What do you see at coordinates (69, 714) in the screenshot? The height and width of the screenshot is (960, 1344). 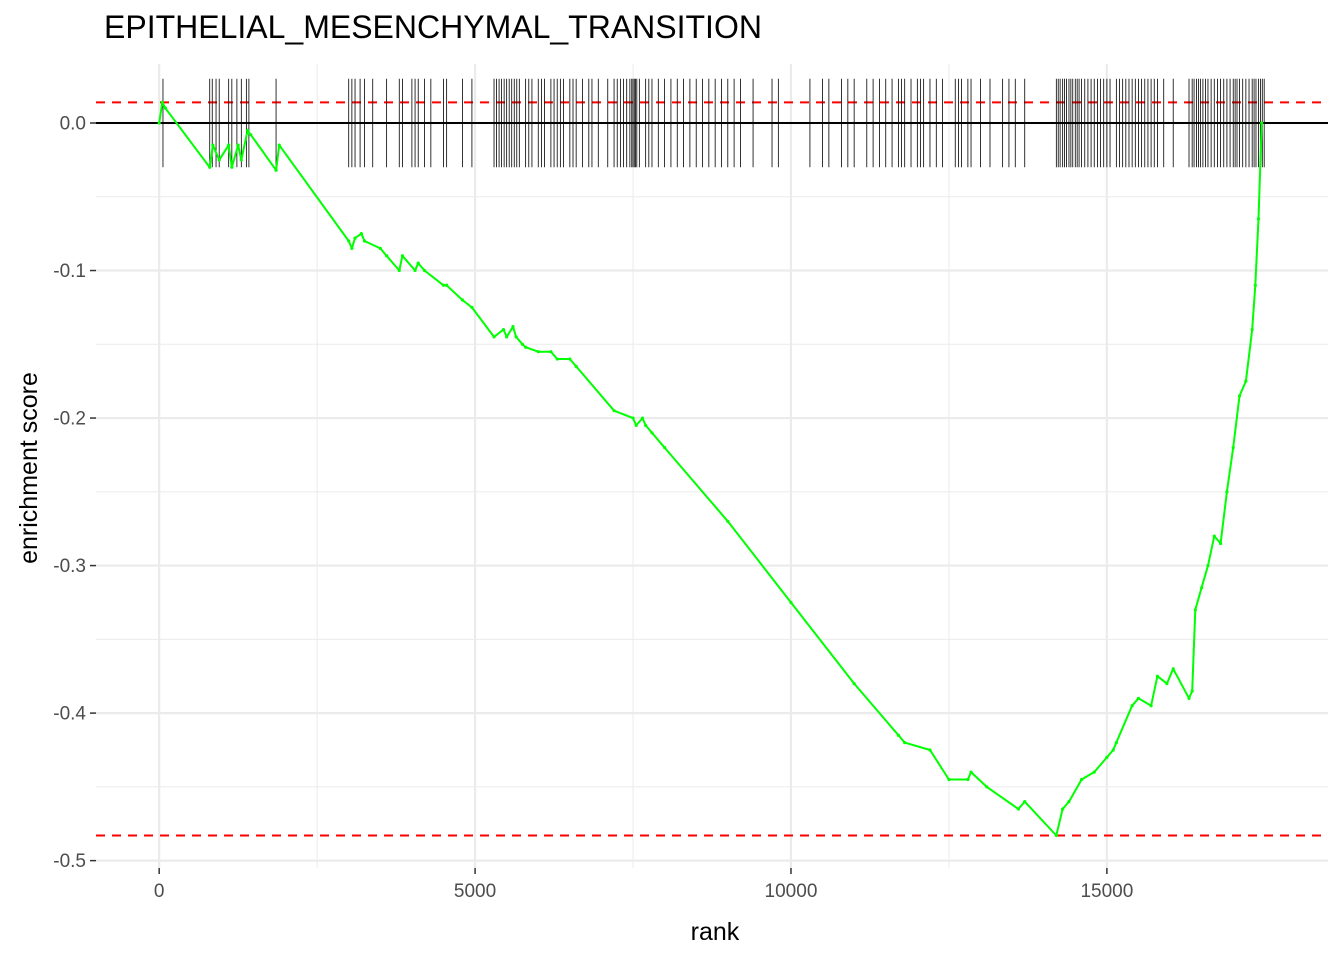 I see `y-tick-label: -0.4` at bounding box center [69, 714].